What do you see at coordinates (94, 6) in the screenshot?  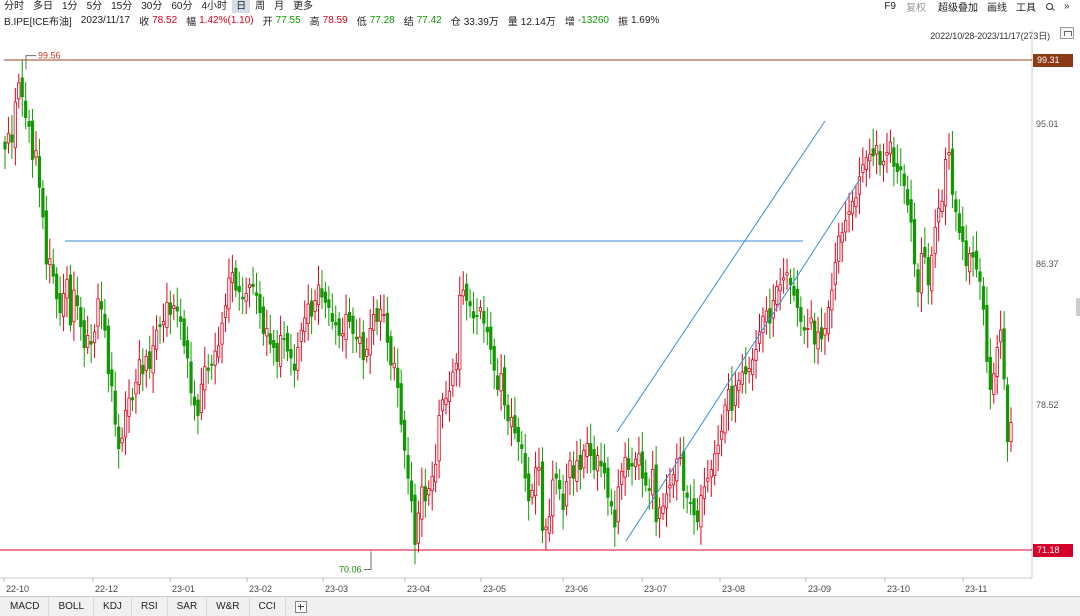 I see `period-tab: 5分` at bounding box center [94, 6].